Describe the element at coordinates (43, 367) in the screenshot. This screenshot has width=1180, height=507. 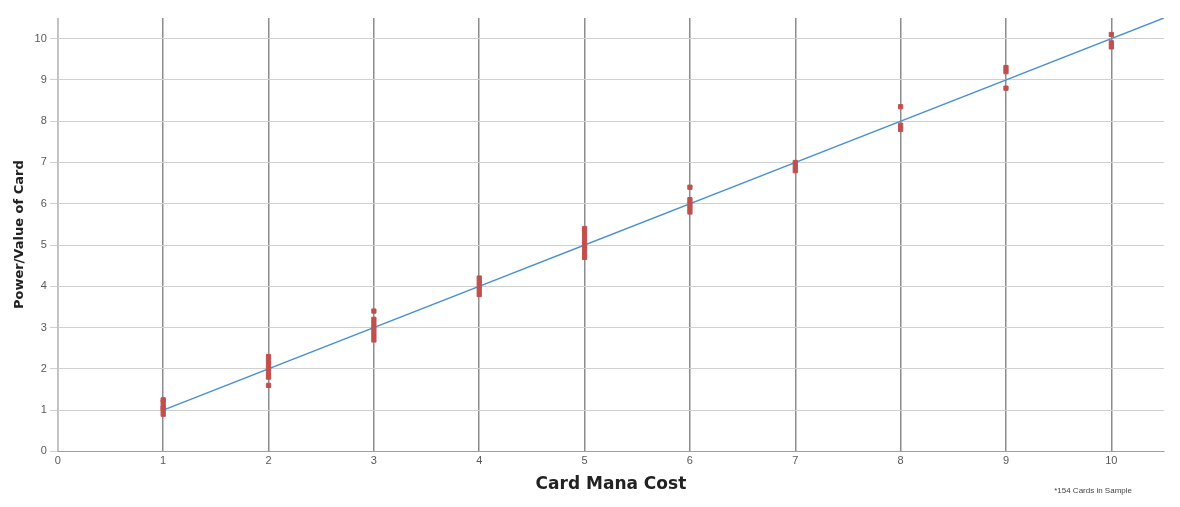
I see `y-tick-label: 2` at that location.